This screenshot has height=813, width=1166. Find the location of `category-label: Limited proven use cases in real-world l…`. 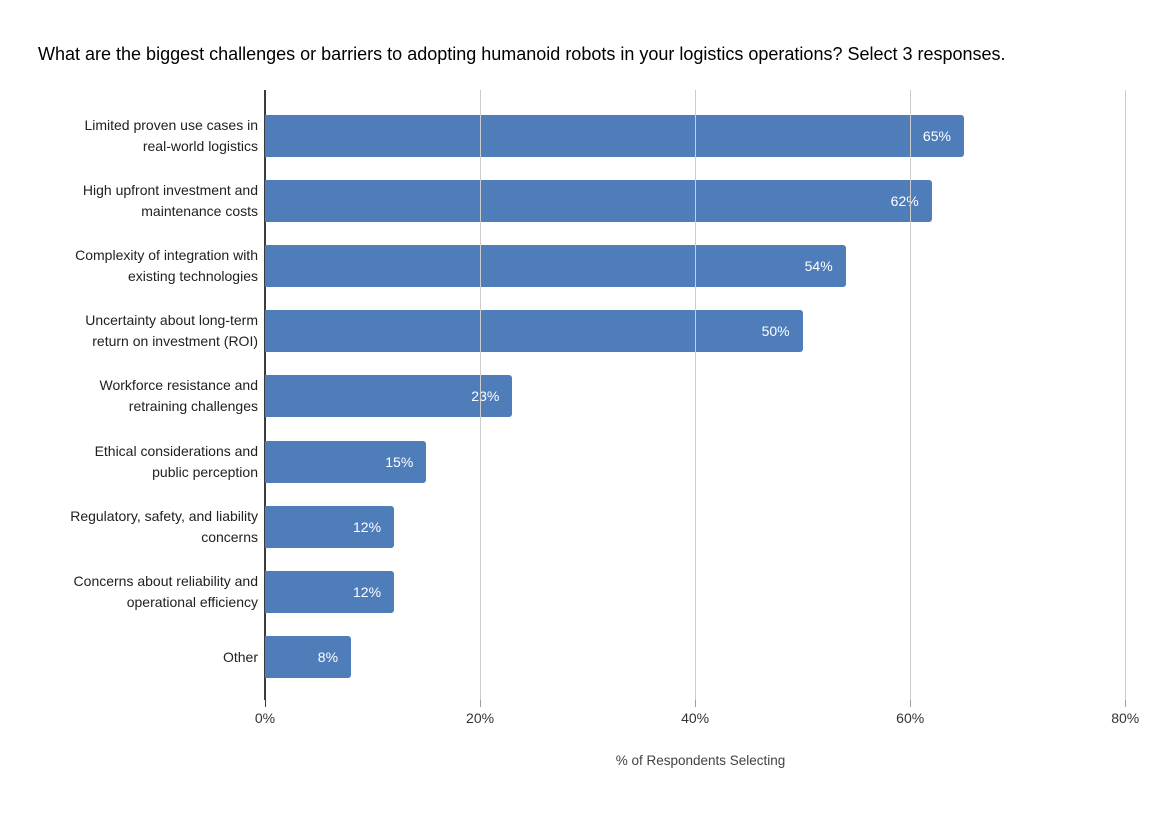

category-label: Limited proven use cases in real-world l… is located at coordinates (171, 135).